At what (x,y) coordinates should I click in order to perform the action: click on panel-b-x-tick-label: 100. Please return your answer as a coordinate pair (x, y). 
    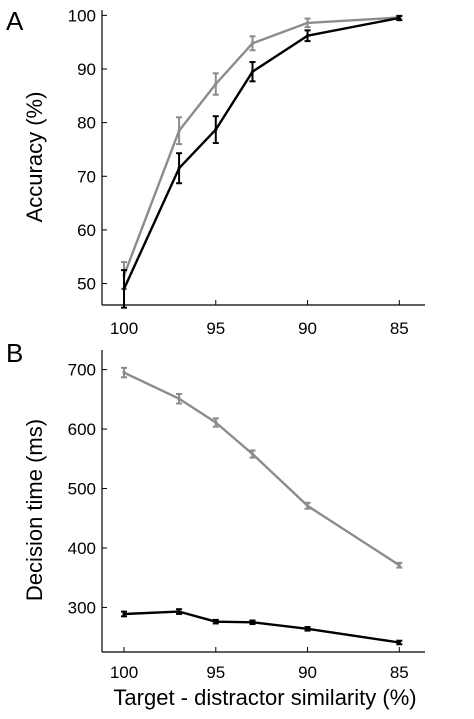
    Looking at the image, I should click on (124, 672).